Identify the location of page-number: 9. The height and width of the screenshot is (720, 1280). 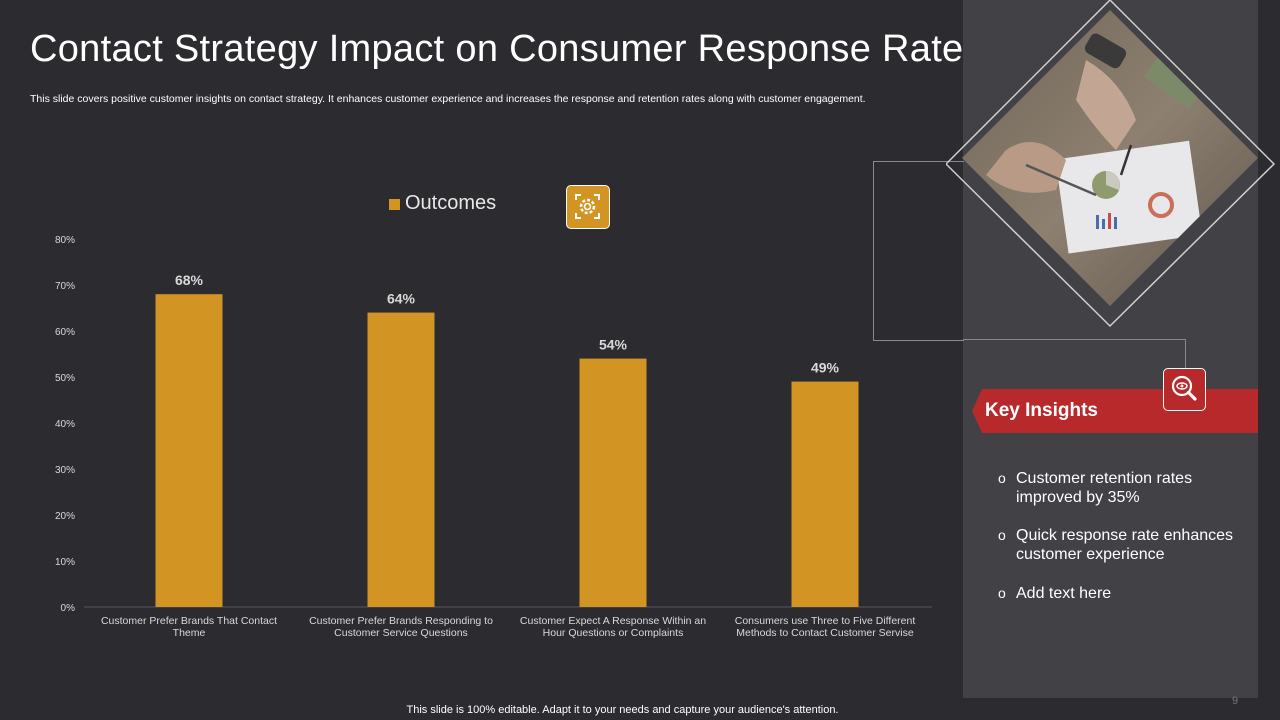
(1235, 701).